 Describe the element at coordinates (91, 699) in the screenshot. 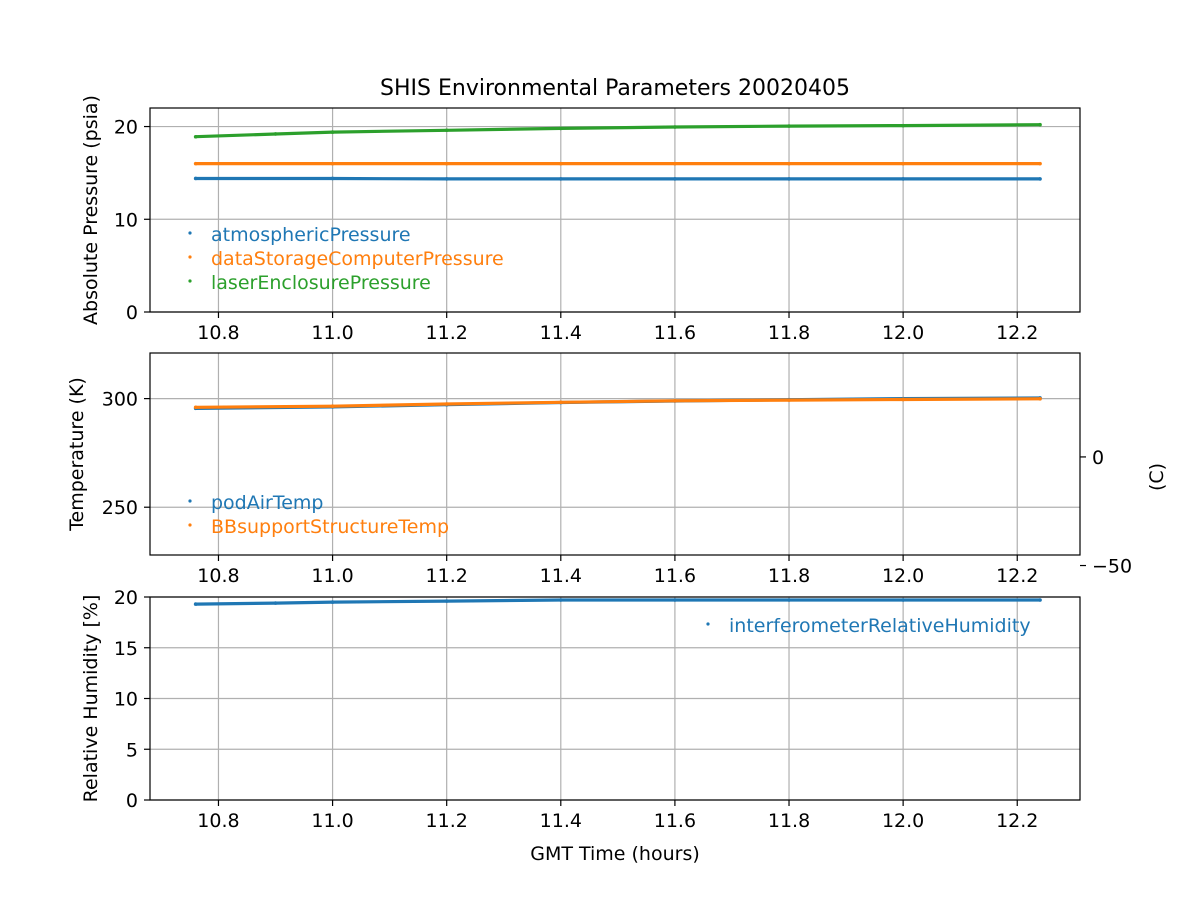

I see `y-axis-label: Relative Humidity [%]` at that location.